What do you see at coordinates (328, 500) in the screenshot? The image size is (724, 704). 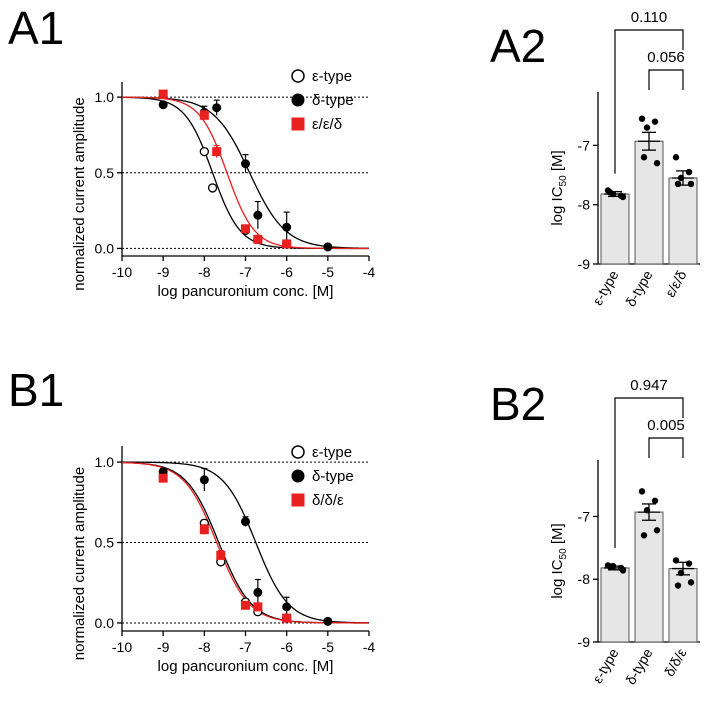 I see `legend-label: δ/δ/ε` at bounding box center [328, 500].